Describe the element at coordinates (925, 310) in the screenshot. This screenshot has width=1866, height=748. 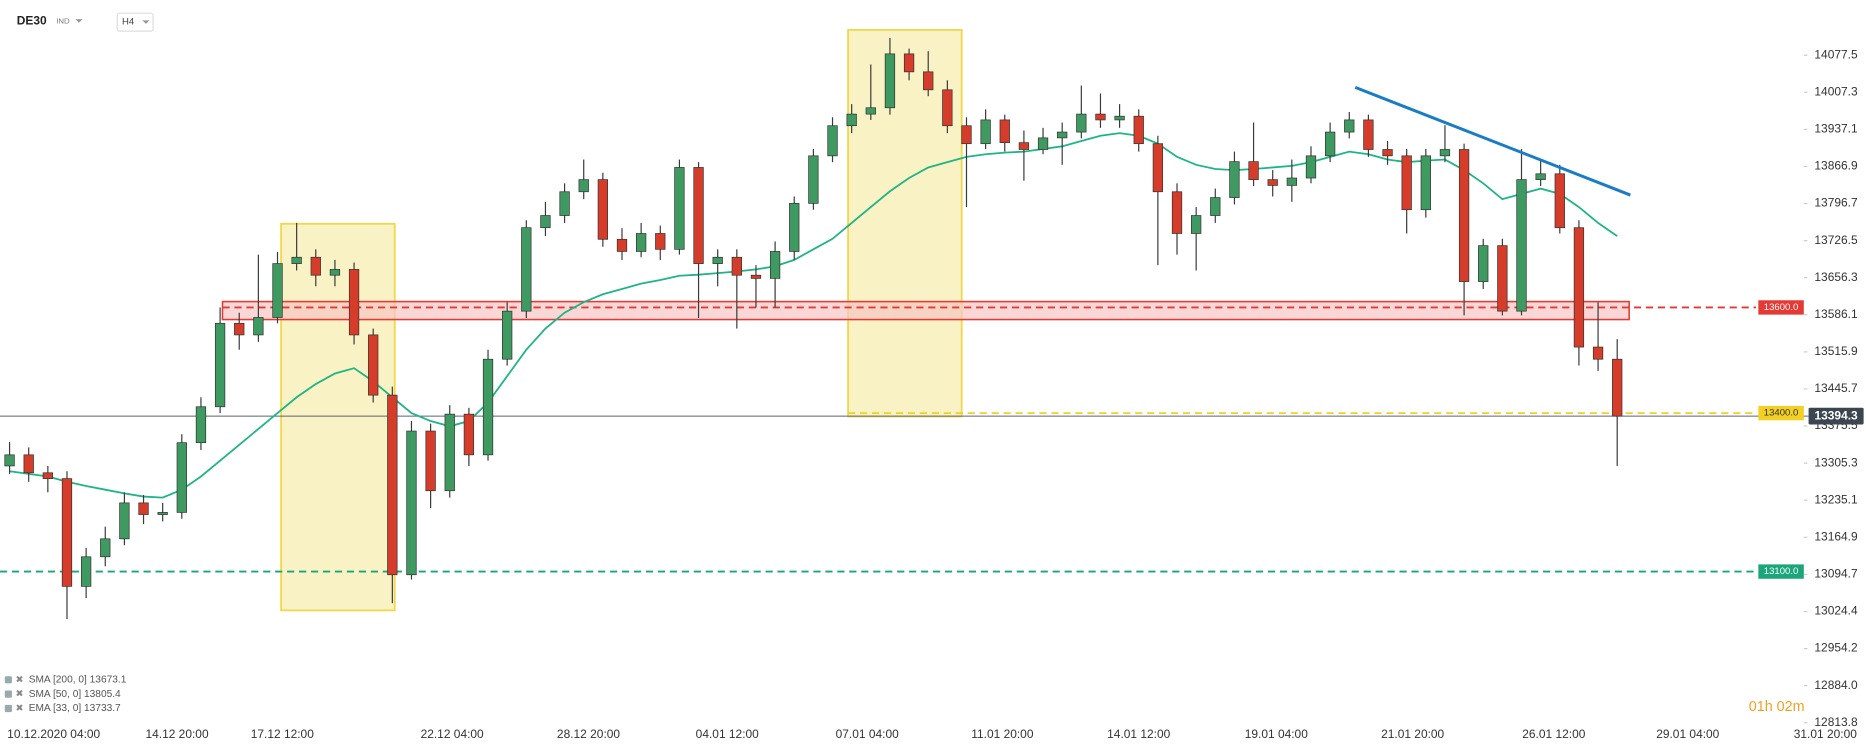
I see `resistance-zone` at that location.